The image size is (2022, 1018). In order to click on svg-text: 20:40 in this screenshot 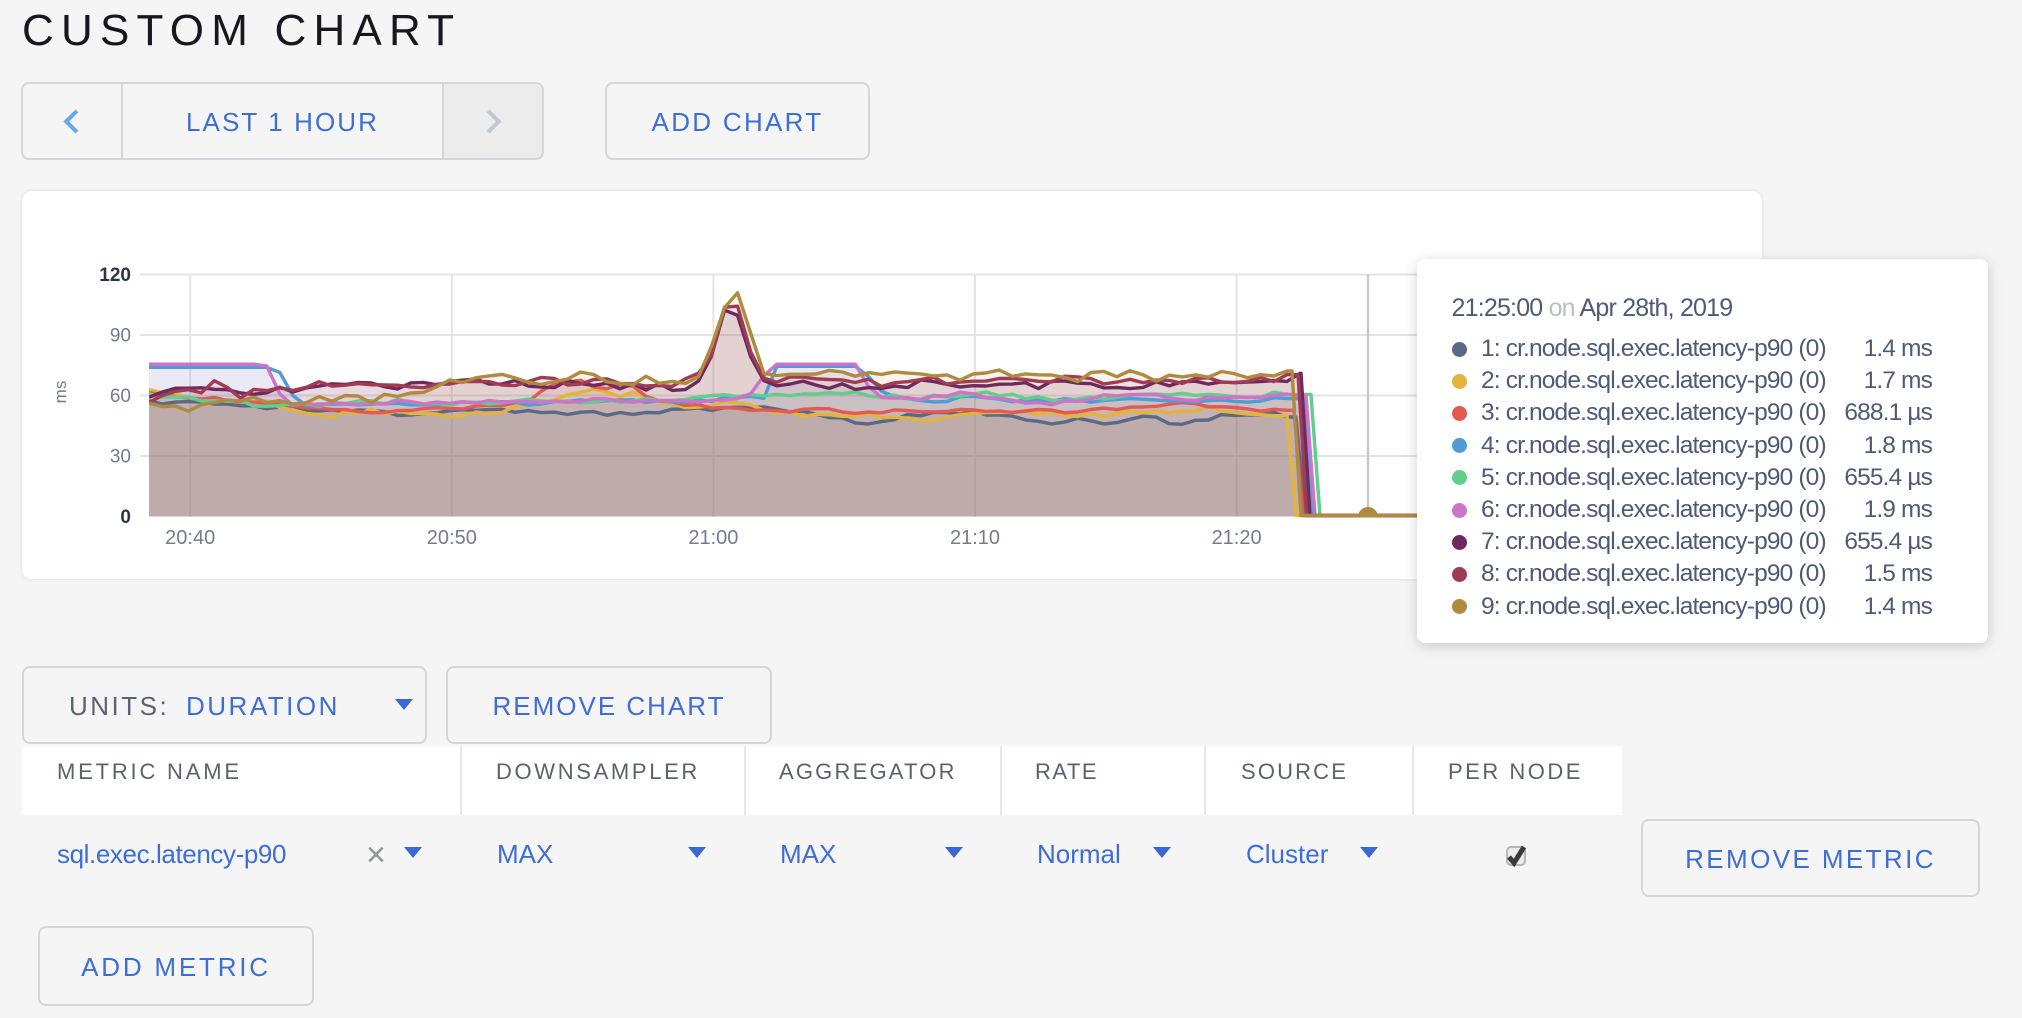, I will do `click(190, 538)`.